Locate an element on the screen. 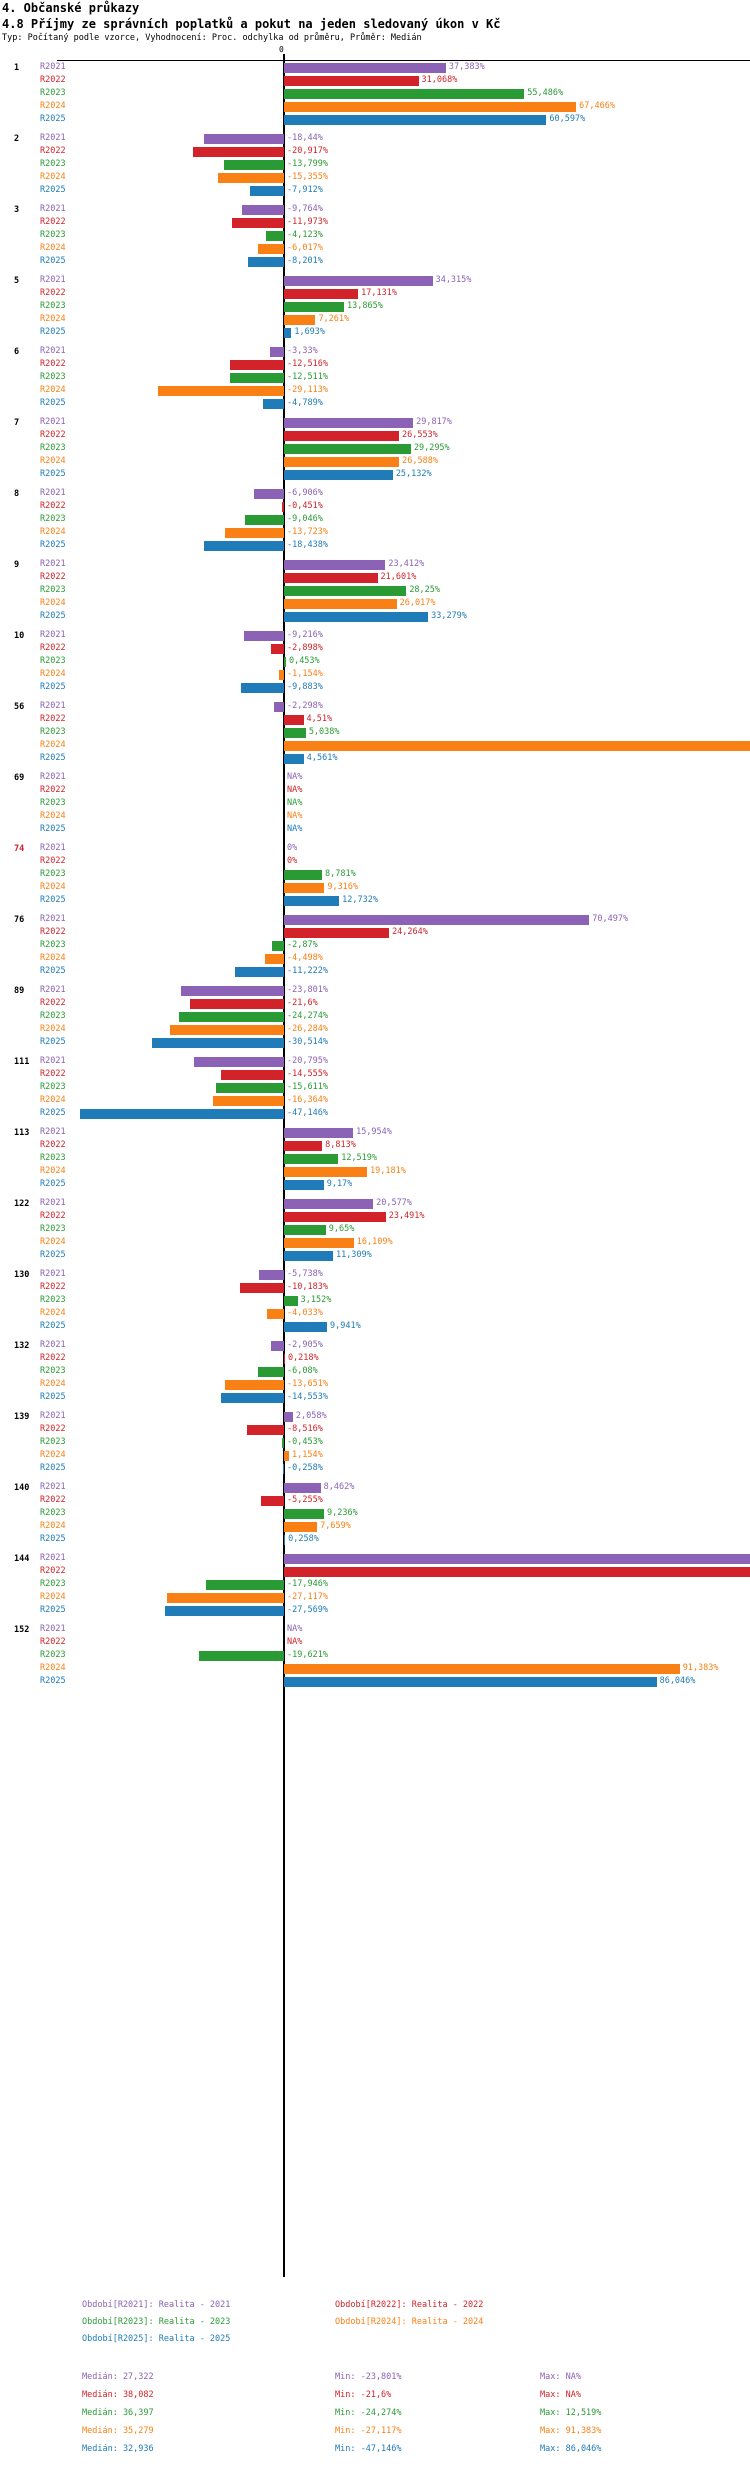 This screenshot has width=750, height=2480. bar-row: R2025 12,732% is located at coordinates (375, 900).